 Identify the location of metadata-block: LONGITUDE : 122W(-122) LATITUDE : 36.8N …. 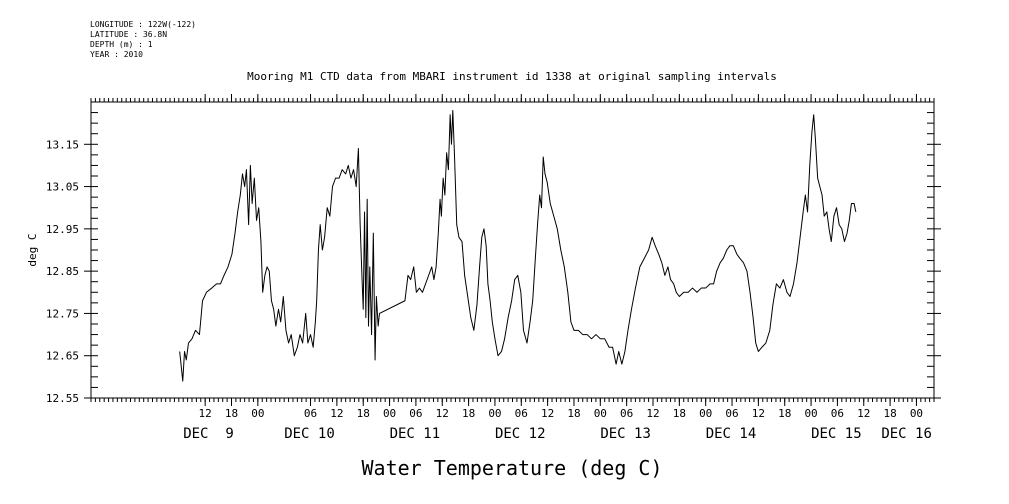
(143, 40).